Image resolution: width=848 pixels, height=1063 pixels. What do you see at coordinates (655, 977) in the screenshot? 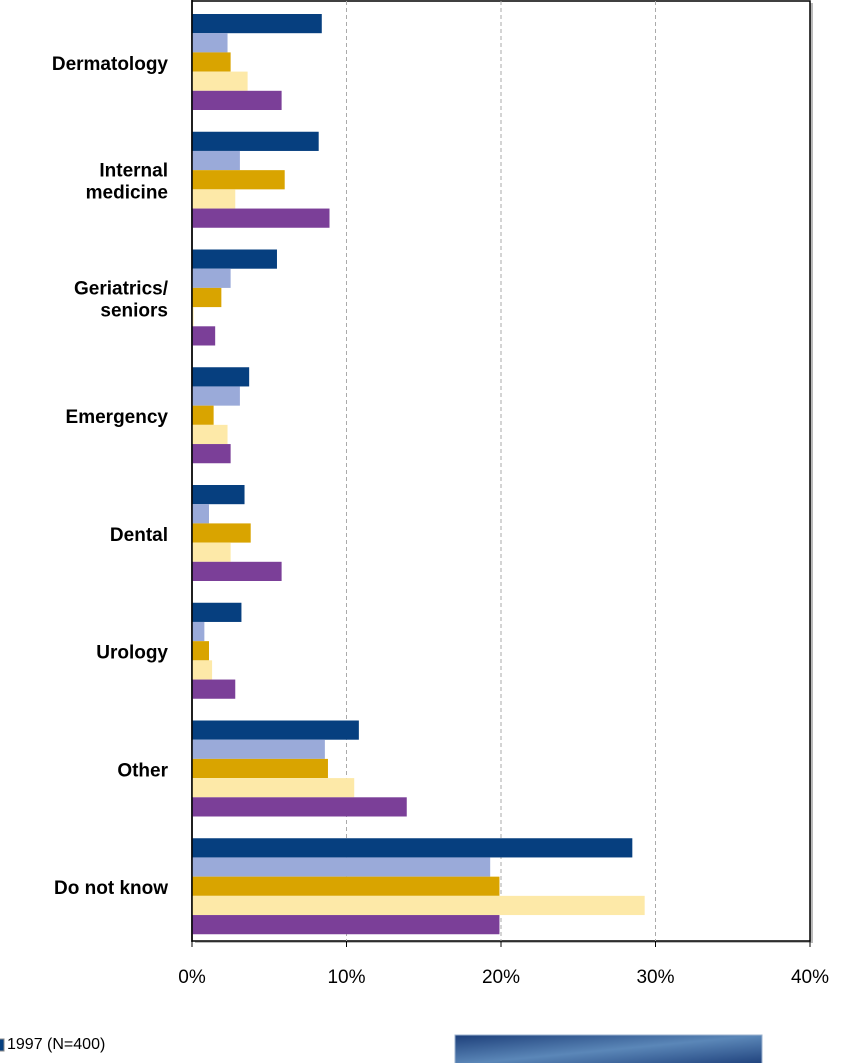
I see `x-tick-label: 30%` at bounding box center [655, 977].